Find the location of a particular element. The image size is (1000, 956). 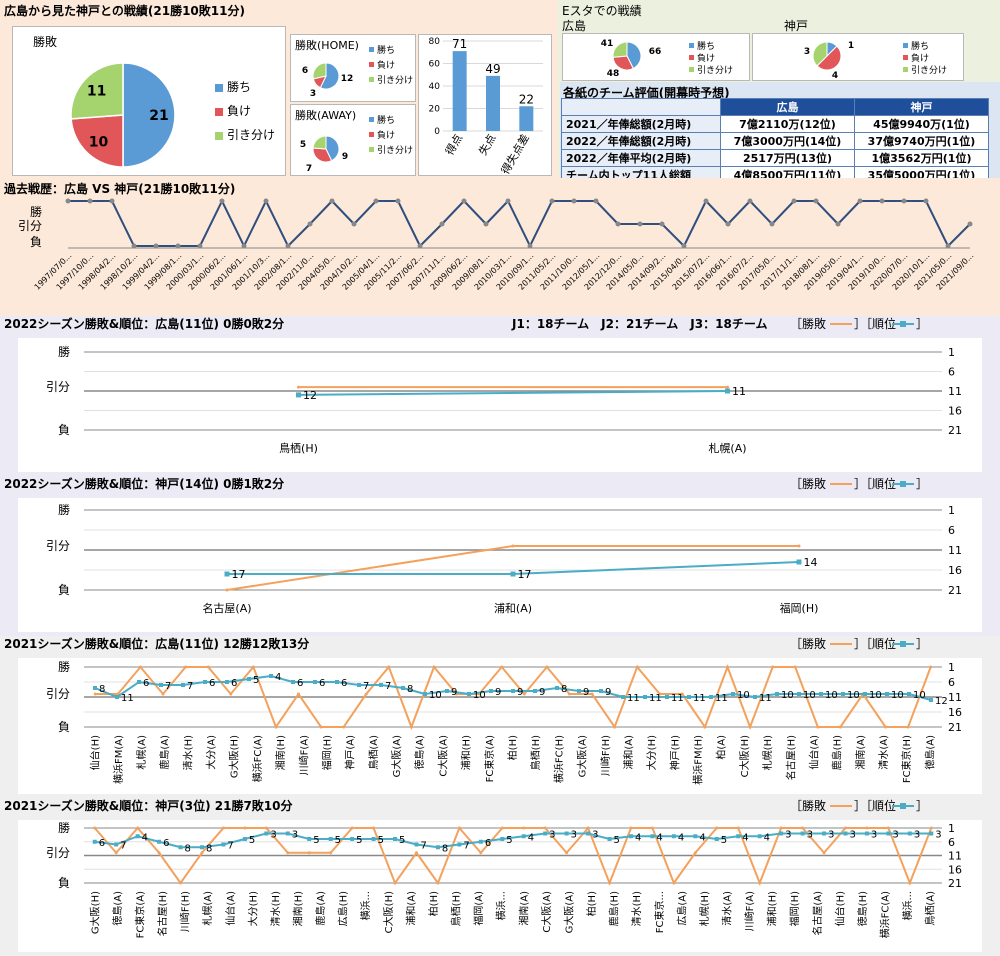

season-legend-label: ］［順位 is located at coordinates (875, 643).